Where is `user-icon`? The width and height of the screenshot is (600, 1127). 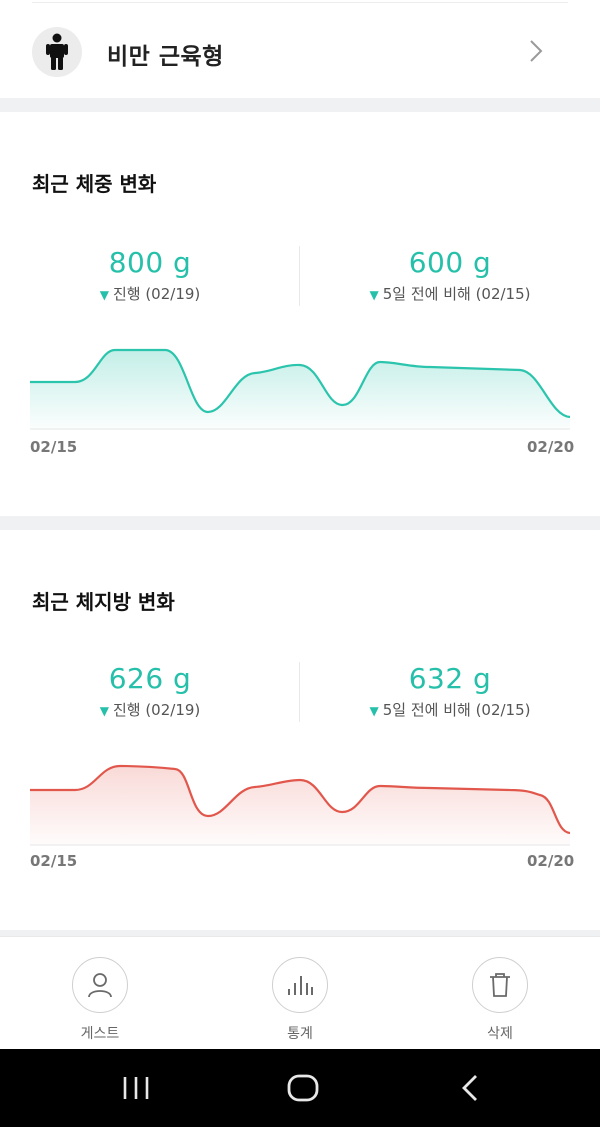 user-icon is located at coordinates (100, 985).